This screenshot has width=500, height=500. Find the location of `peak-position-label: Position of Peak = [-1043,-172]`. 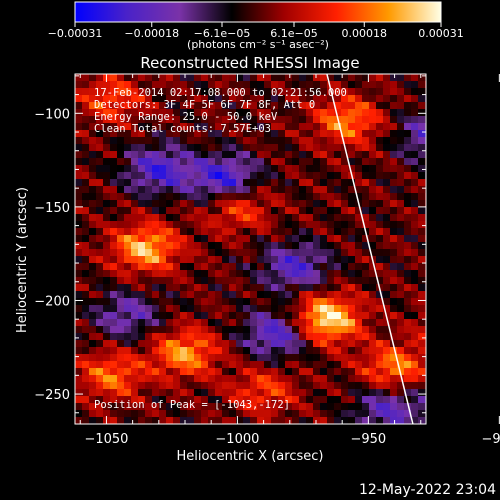

peak-position-label: Position of Peak = [-1043,-172] is located at coordinates (192, 405).